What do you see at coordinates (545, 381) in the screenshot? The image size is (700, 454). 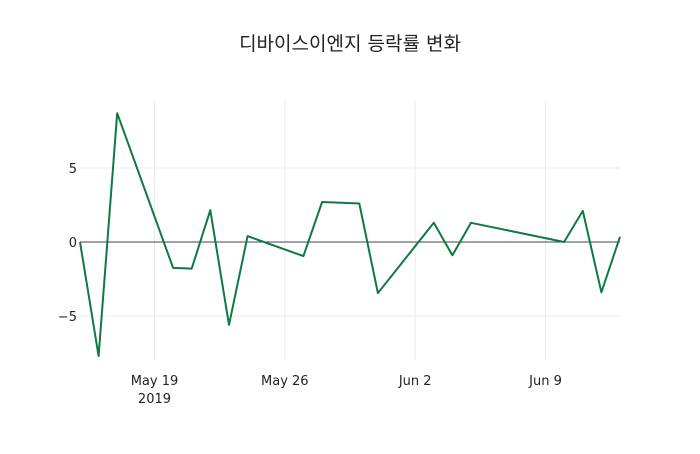 I see `x-tick-label: Jun 9` at bounding box center [545, 381].